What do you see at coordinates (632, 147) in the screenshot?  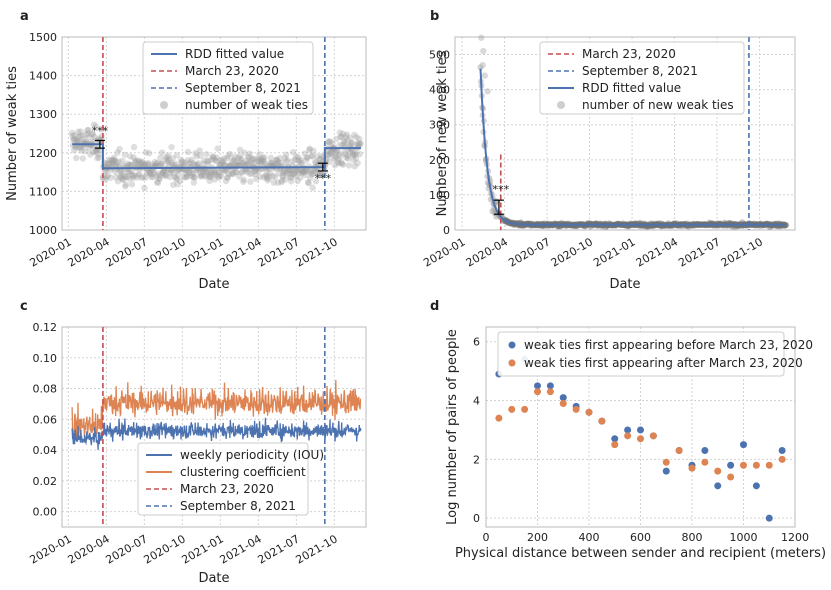 I see `rdd-fitted-line` at bounding box center [632, 147].